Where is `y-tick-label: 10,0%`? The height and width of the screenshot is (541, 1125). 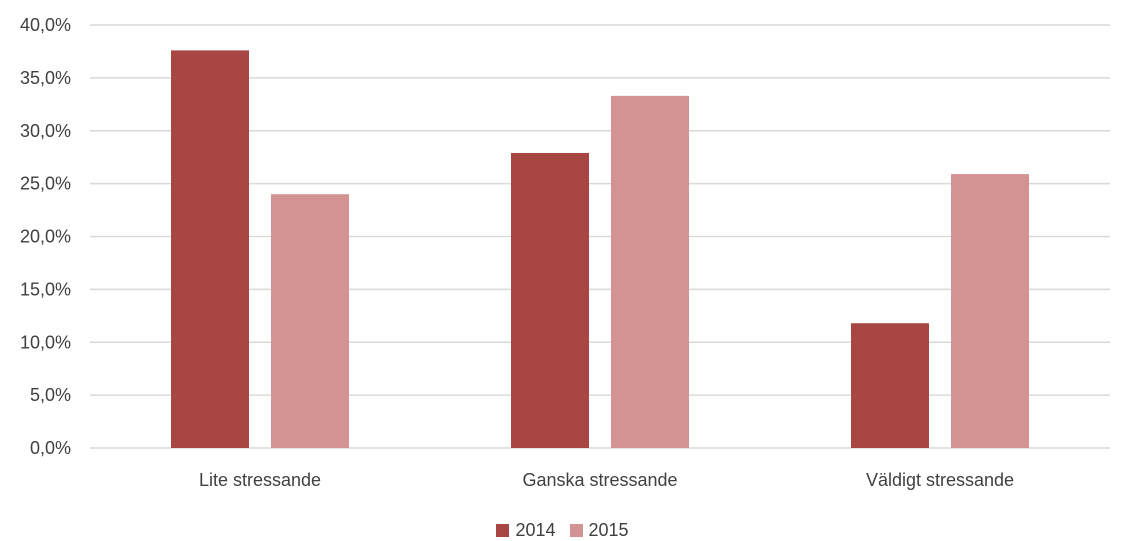 y-tick-label: 10,0% is located at coordinates (45, 342).